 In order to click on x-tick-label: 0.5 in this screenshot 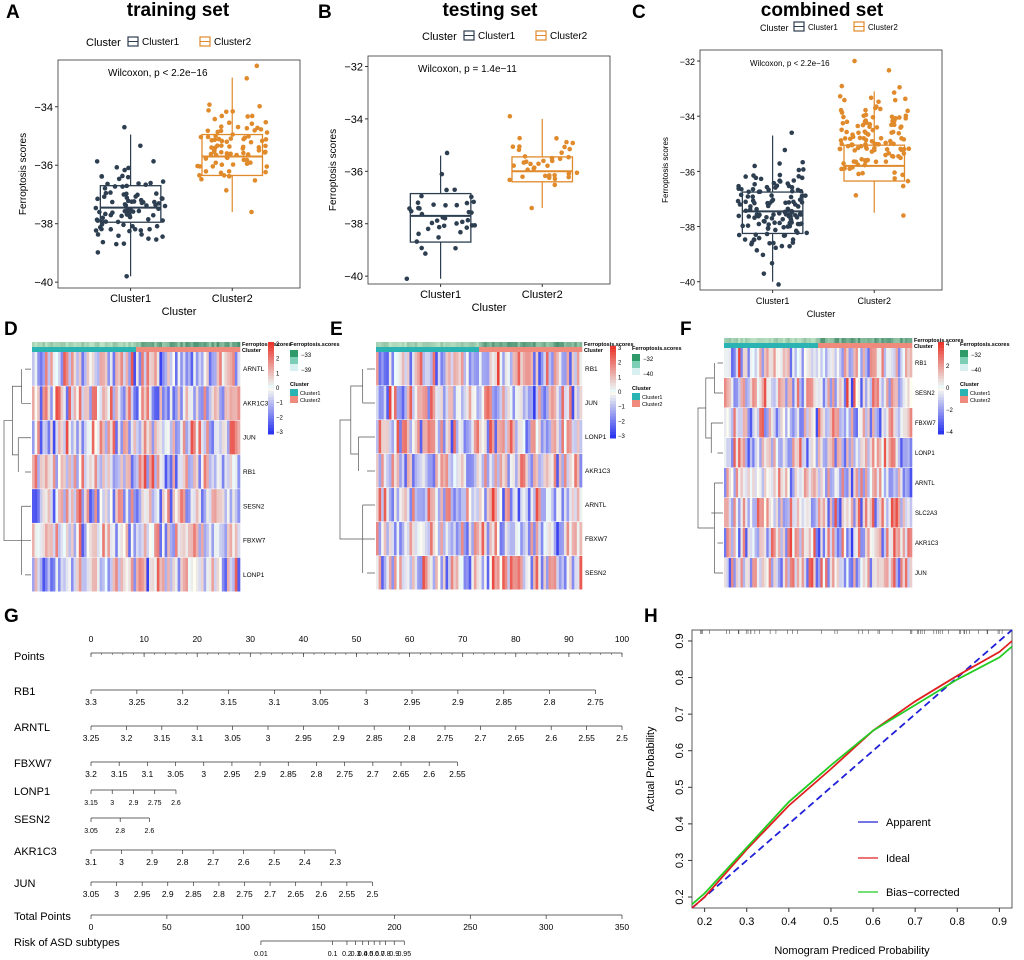, I will do `click(830, 922)`.